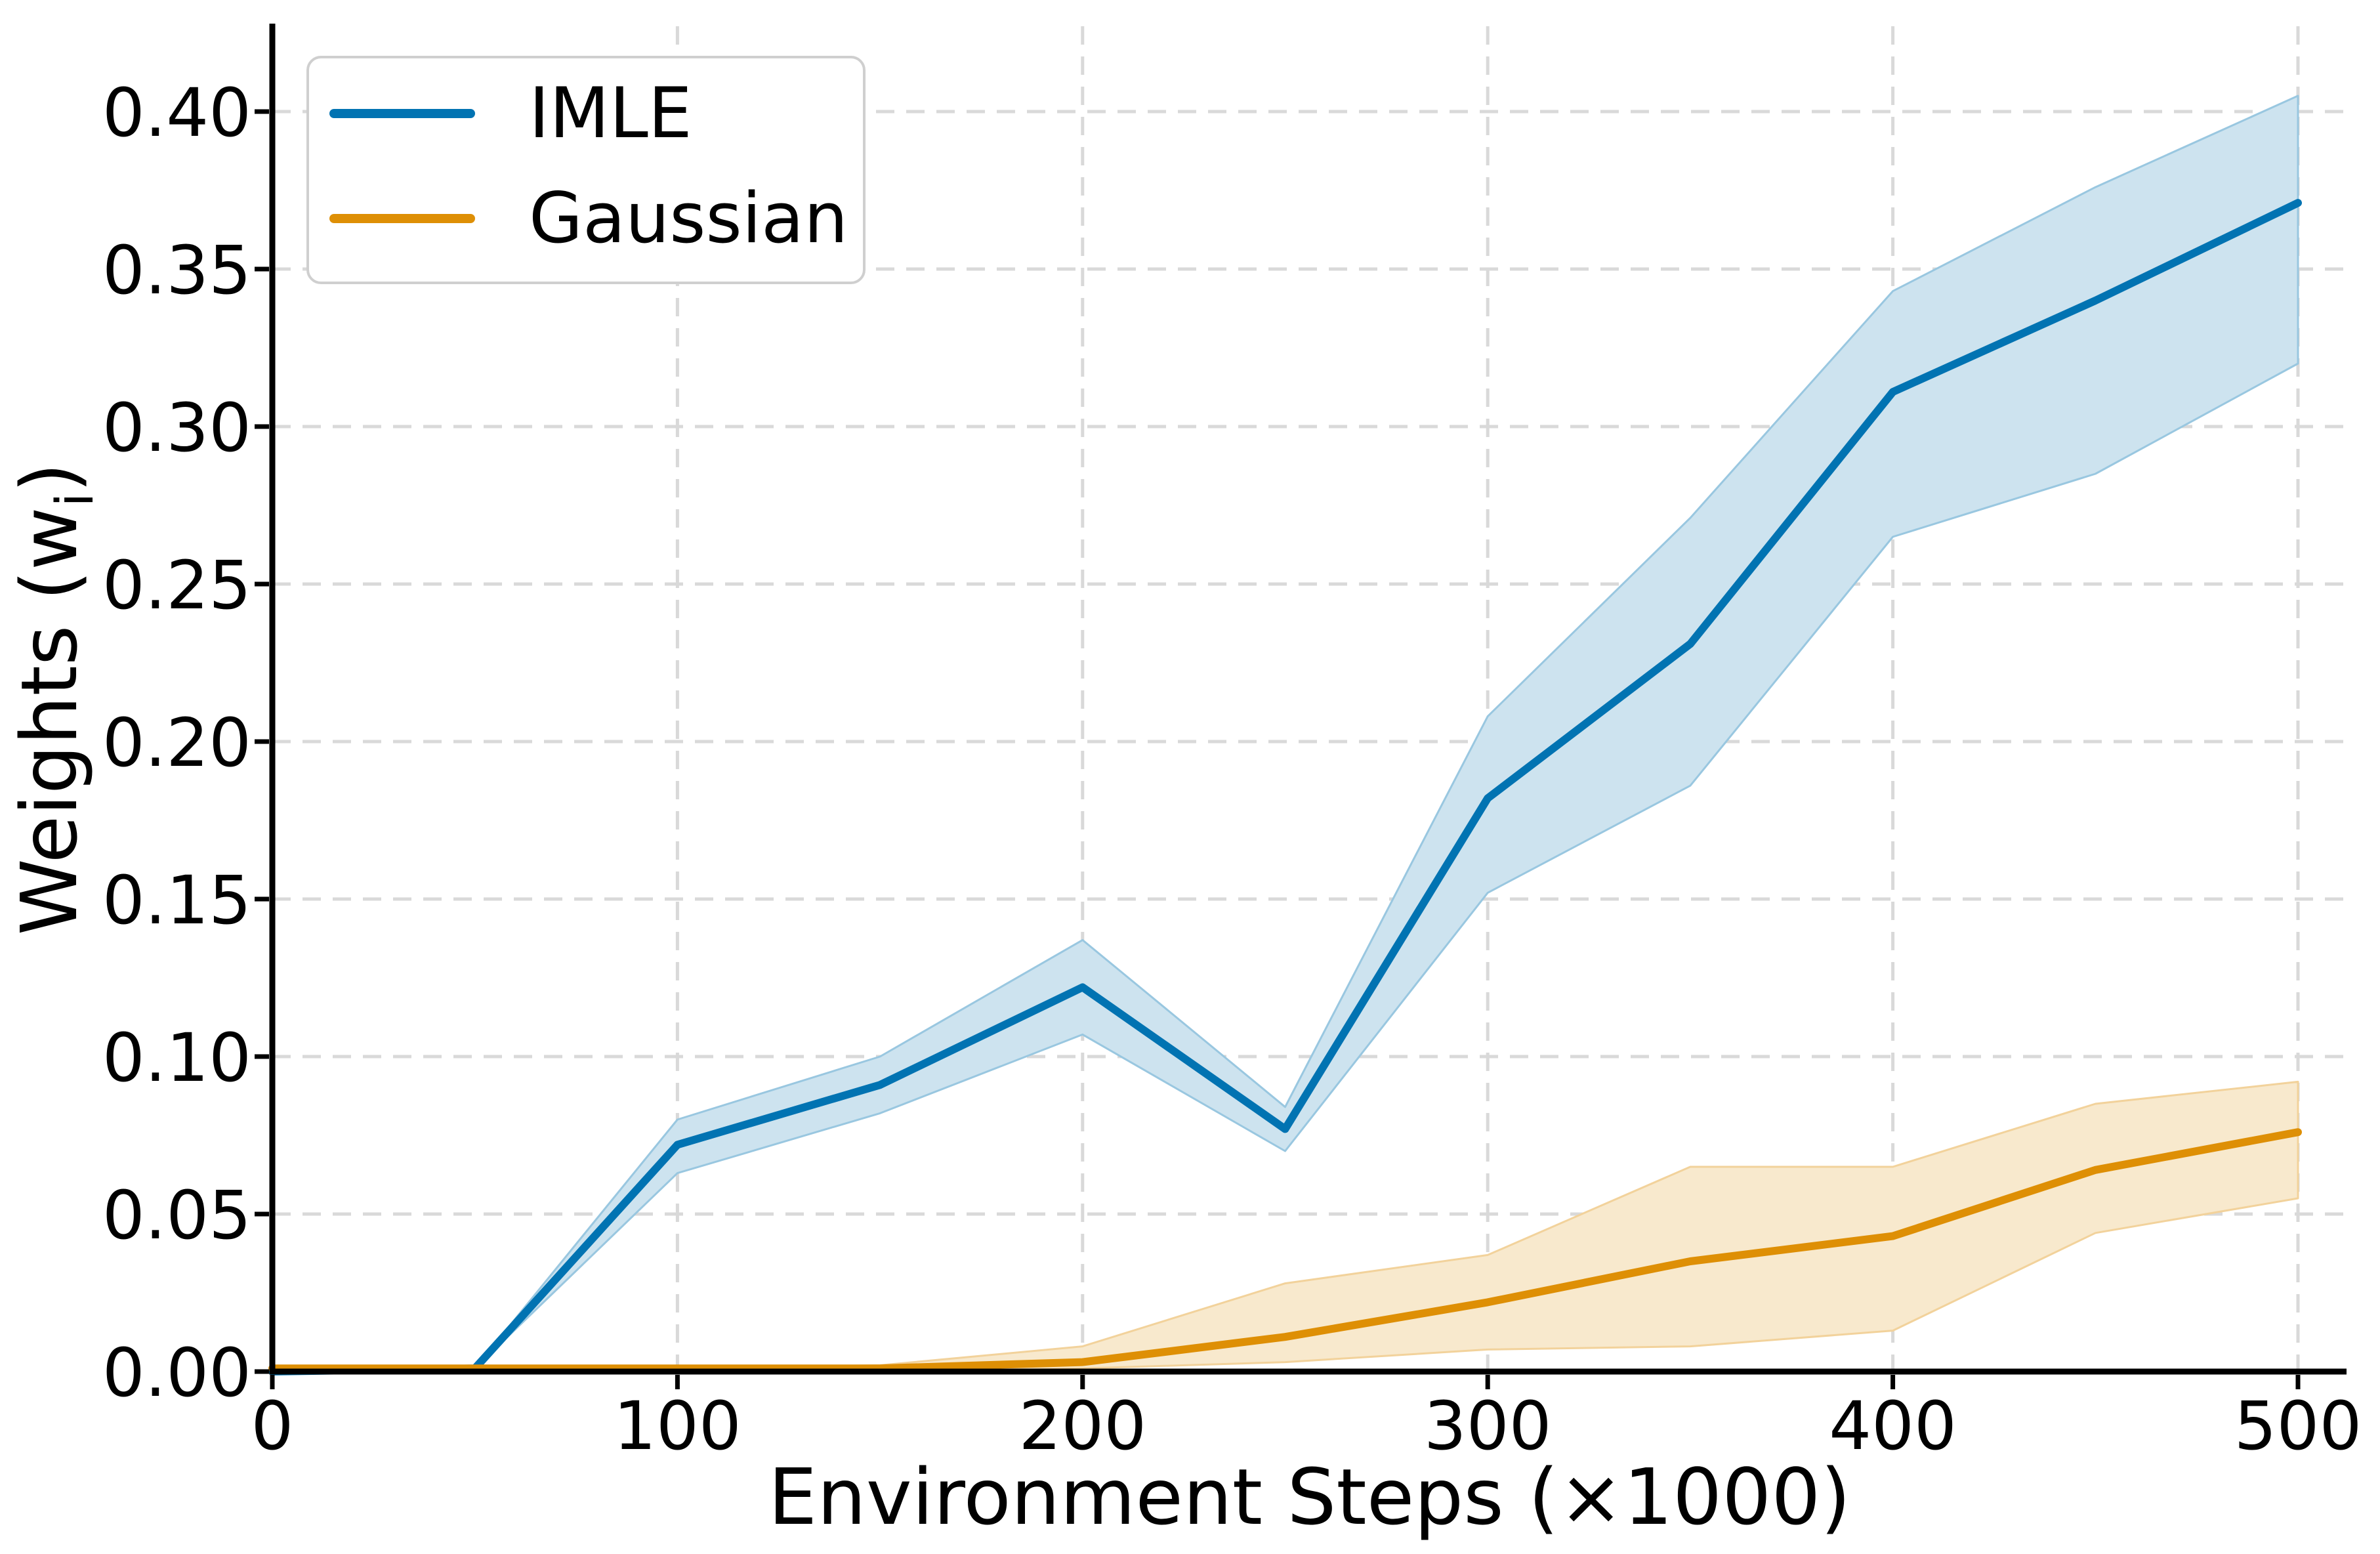 The height and width of the screenshot is (1554, 2380). I want to click on legend-label-gaussian: Gaussian, so click(688, 218).